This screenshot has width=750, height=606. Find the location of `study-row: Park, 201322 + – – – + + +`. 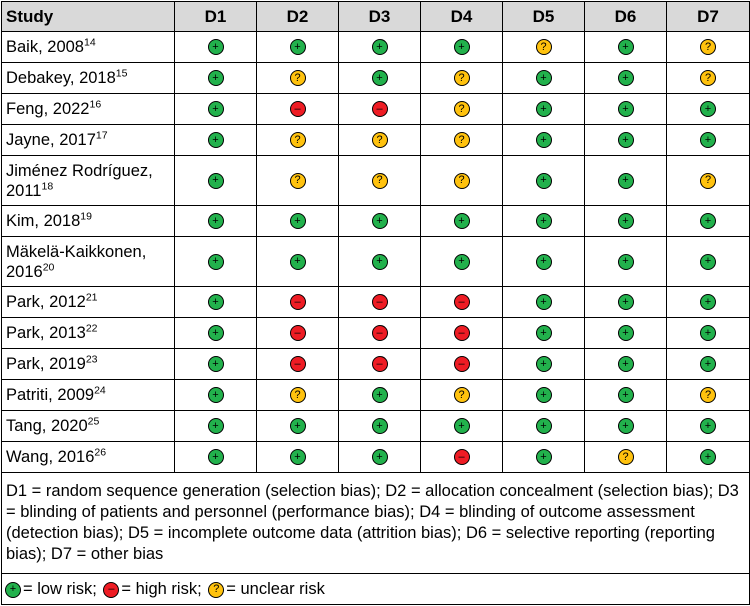

study-row: Park, 201322 + – – – + + + is located at coordinates (375, 333).